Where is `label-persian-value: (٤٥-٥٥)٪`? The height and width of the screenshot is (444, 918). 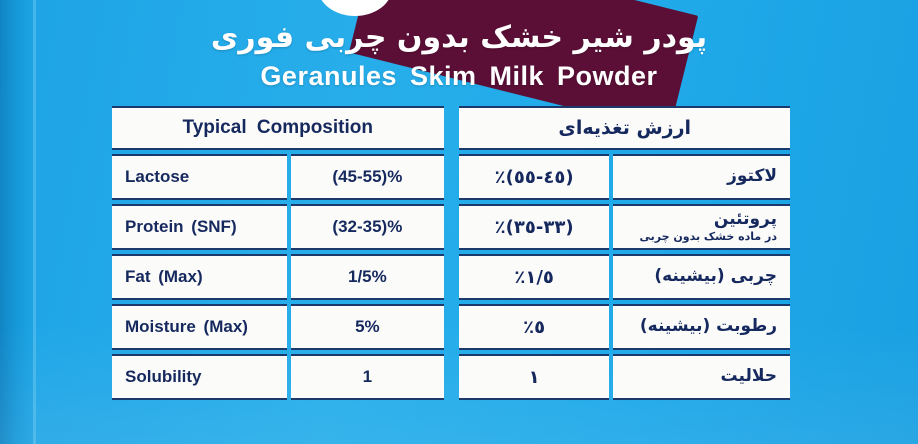
label-persian-value: (٤٥-٥٥)٪ is located at coordinates (534, 177).